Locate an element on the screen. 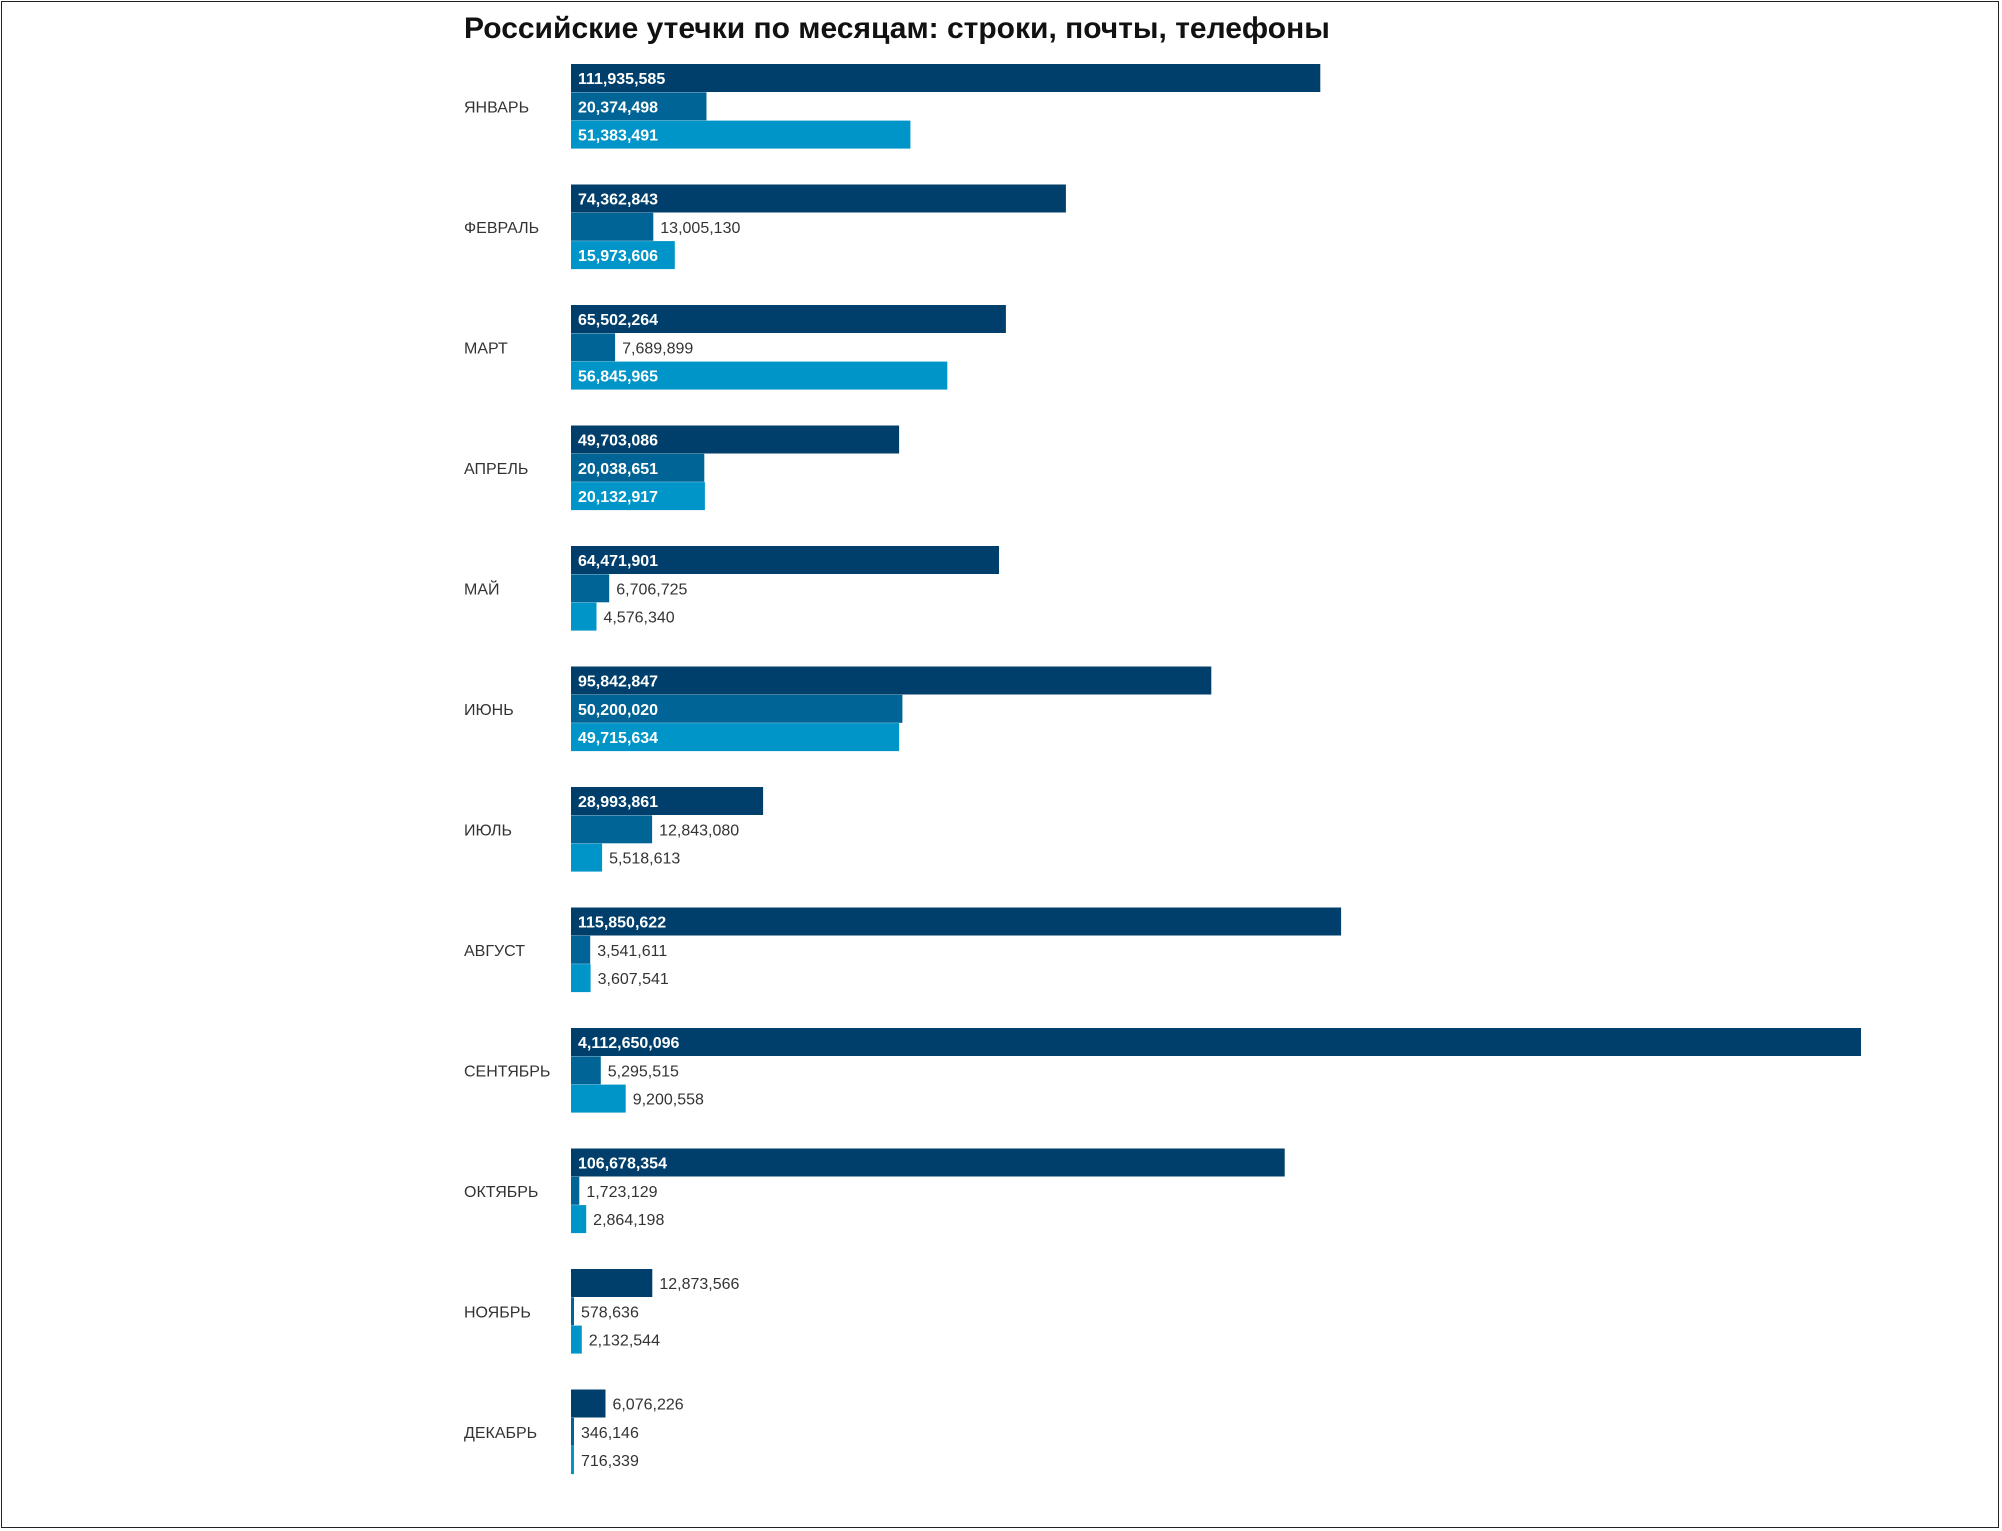 The width and height of the screenshot is (2002, 1531). data-label: 5,518,613 is located at coordinates (644, 859).